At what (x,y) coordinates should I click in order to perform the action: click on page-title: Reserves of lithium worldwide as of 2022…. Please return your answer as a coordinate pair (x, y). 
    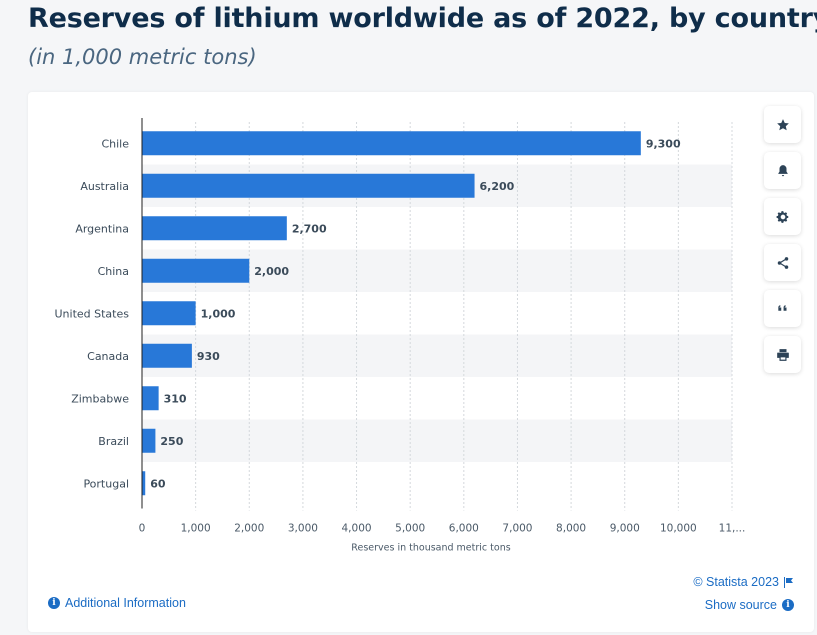
    Looking at the image, I should click on (422, 18).